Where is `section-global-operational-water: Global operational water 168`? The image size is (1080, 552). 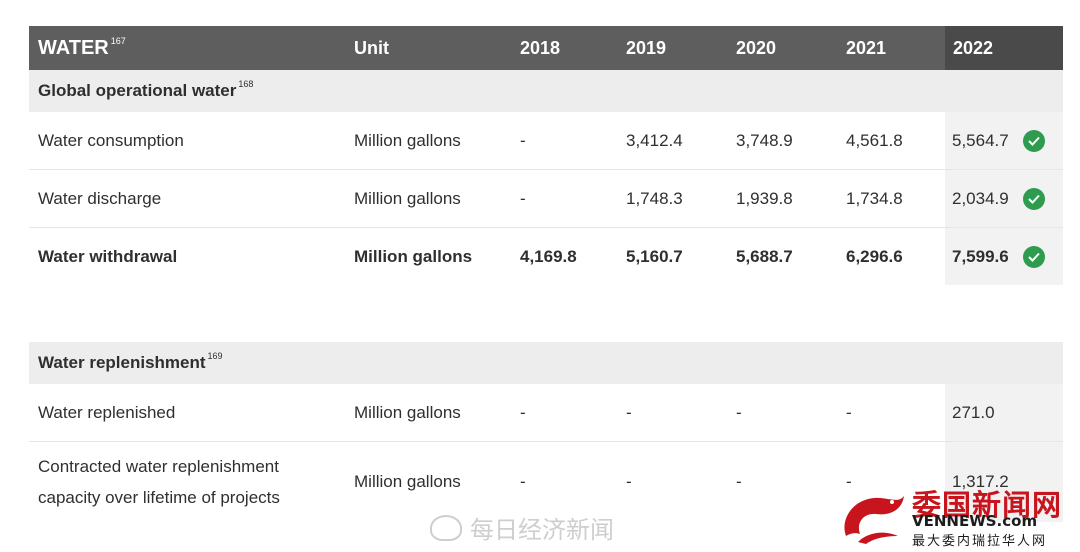
section-global-operational-water: Global operational water 168 is located at coordinates (546, 91).